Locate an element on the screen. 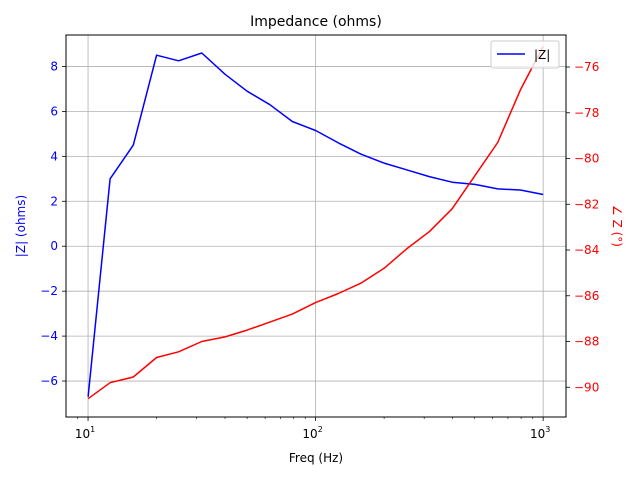 The height and width of the screenshot is (484, 640). y-tick-label-left: 4 is located at coordinates (54, 156).